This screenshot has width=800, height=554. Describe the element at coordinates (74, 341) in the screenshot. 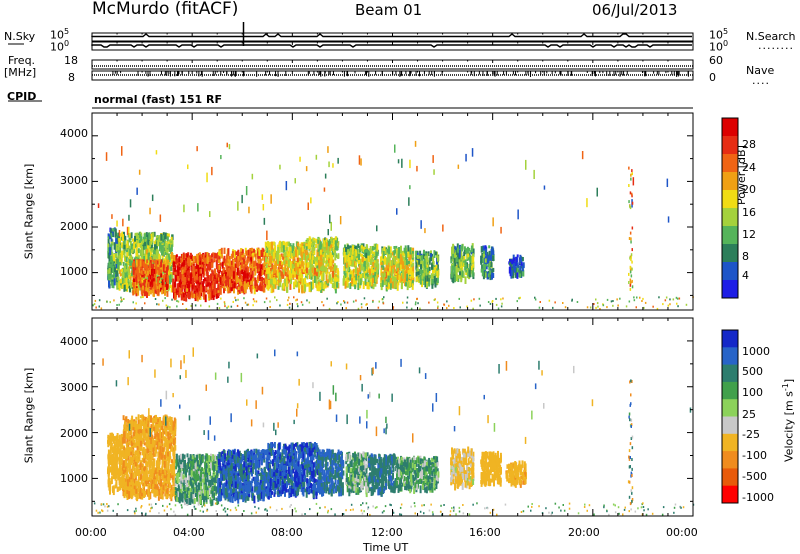

I see `velocity-ytick-4000: 4000` at that location.